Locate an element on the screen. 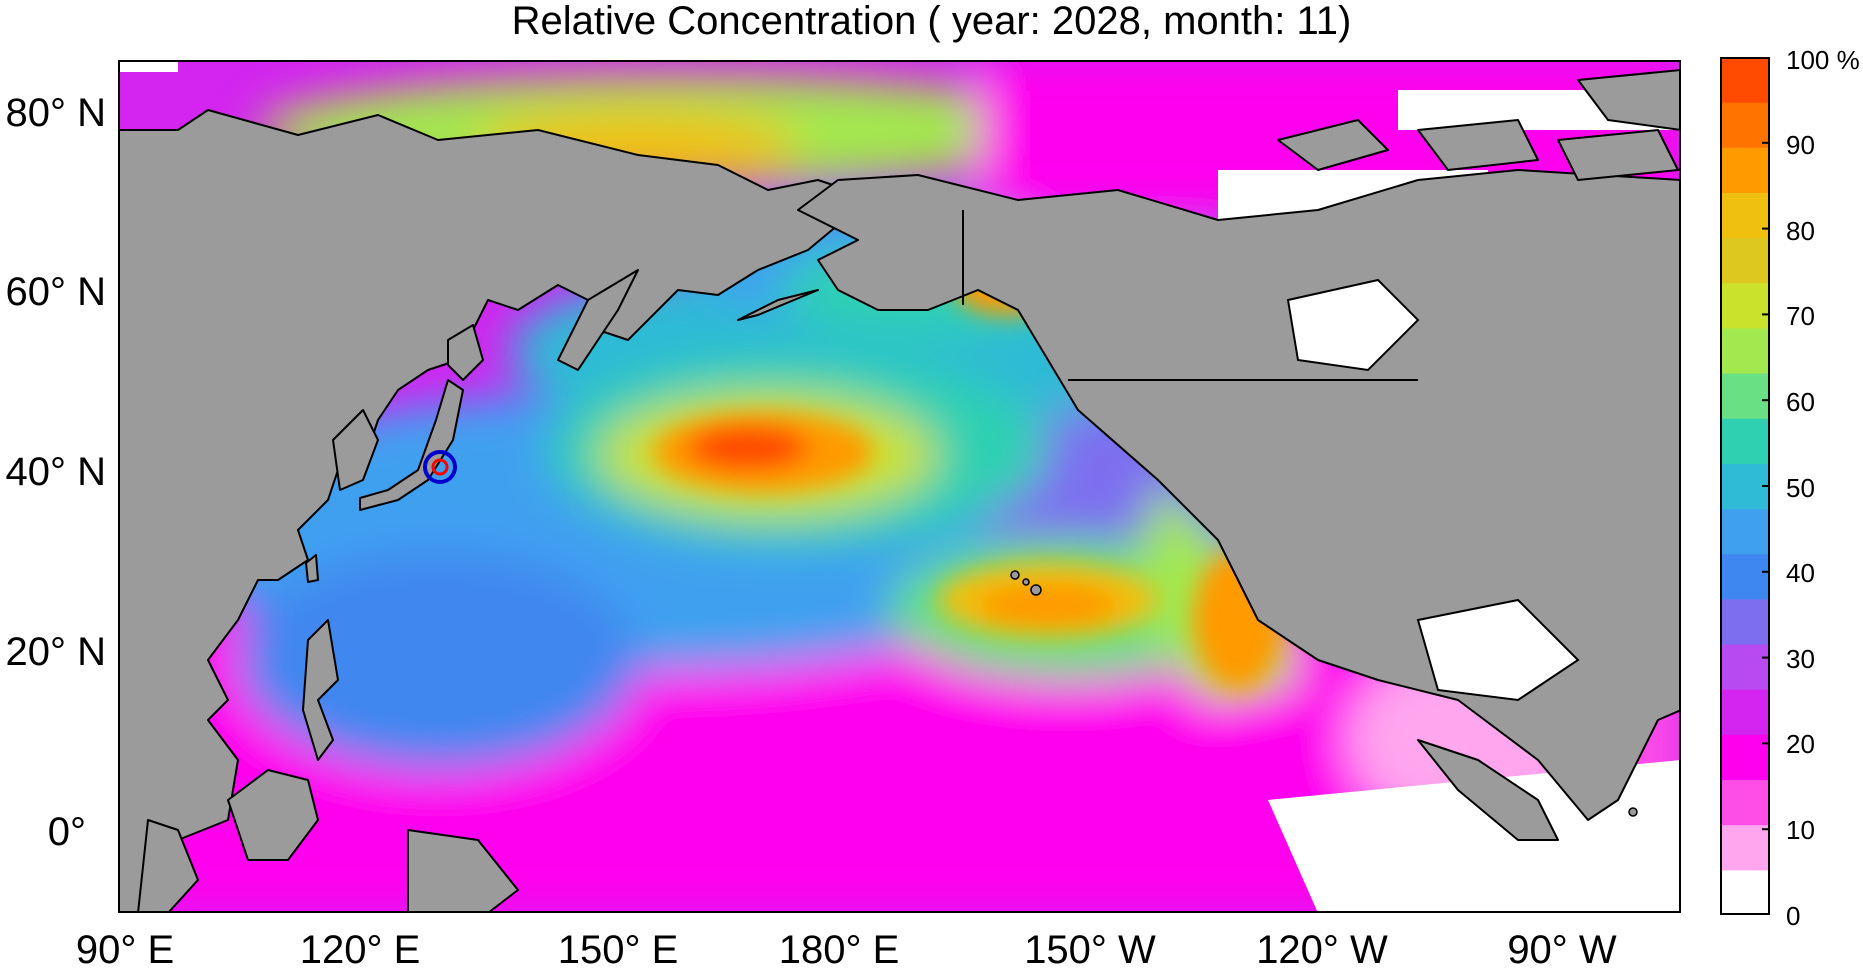  lon-label-180e: 180° E is located at coordinates (839, 950).